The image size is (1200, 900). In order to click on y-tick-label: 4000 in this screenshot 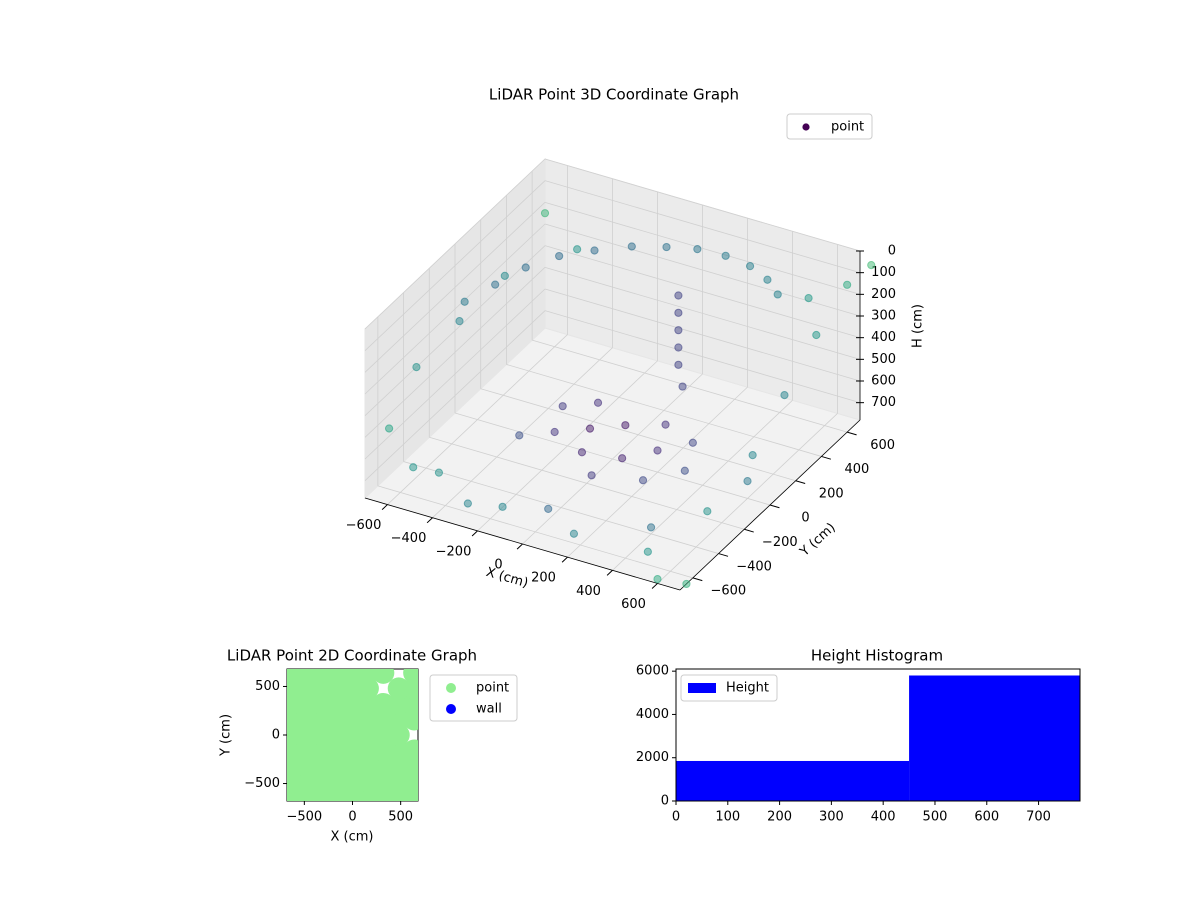, I will do `click(652, 714)`.